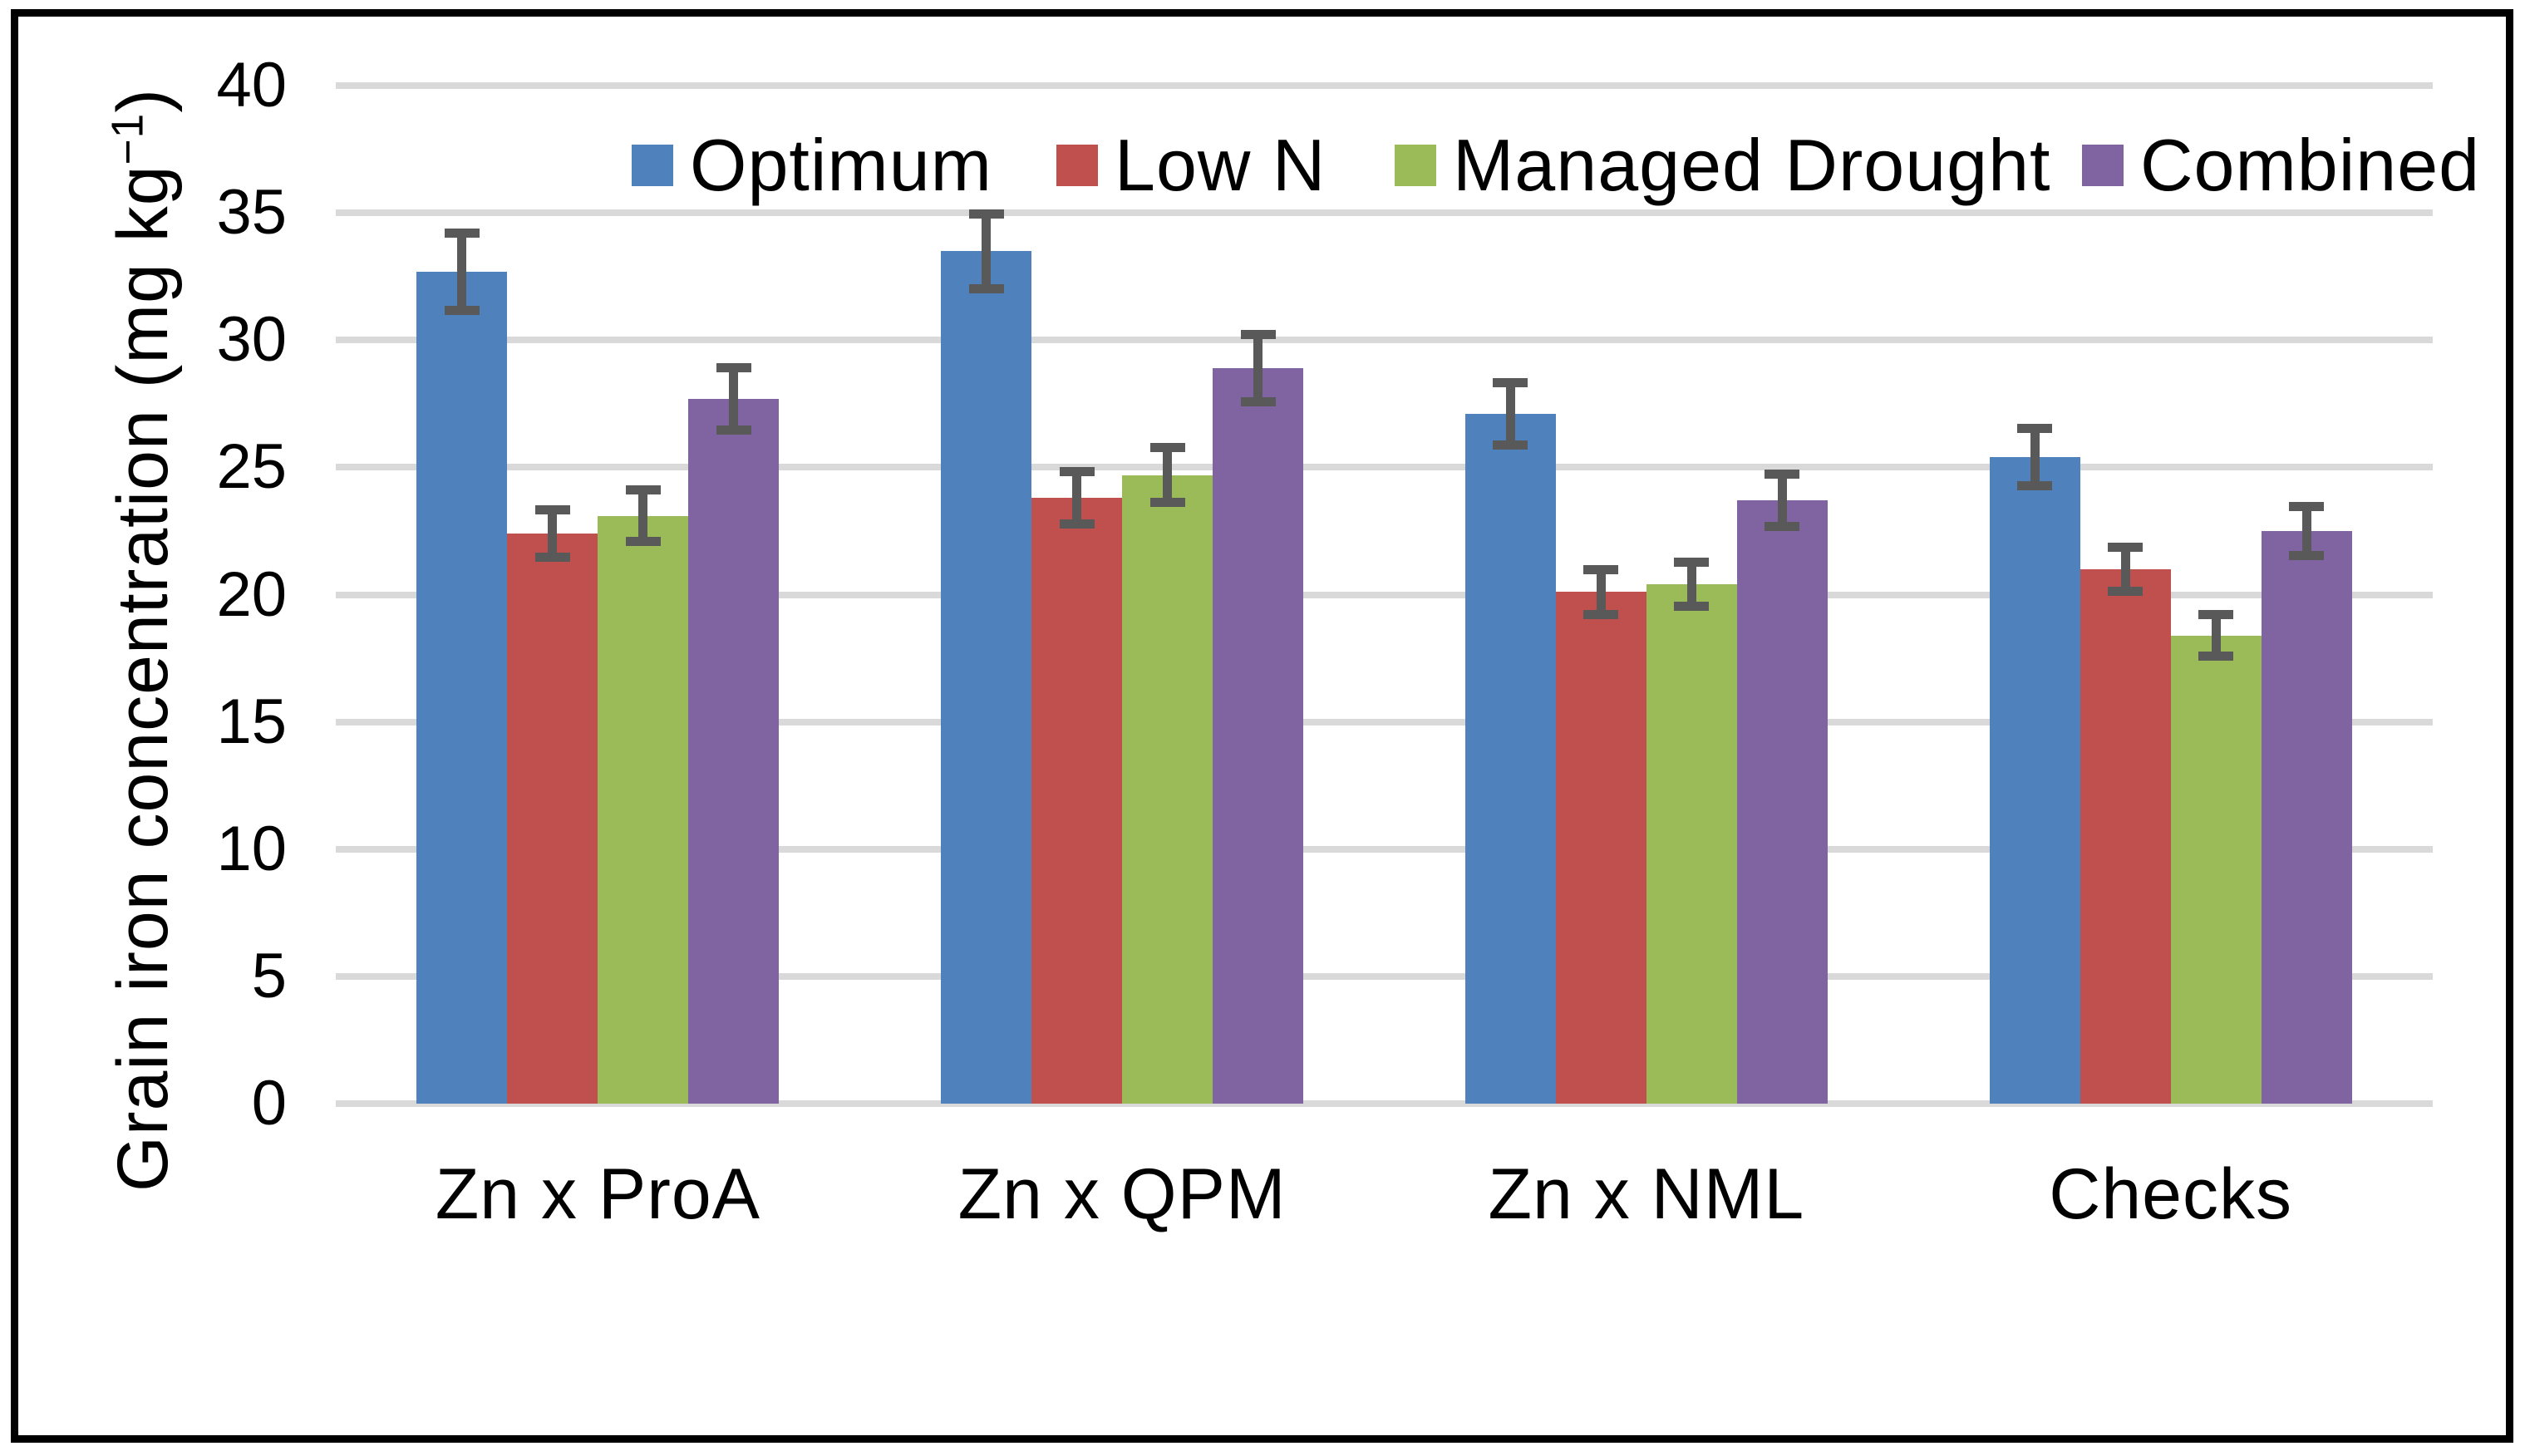  Describe the element at coordinates (598, 1194) in the screenshot. I see `x-axis-label-zn-x-proa: Zn x ProA` at that location.